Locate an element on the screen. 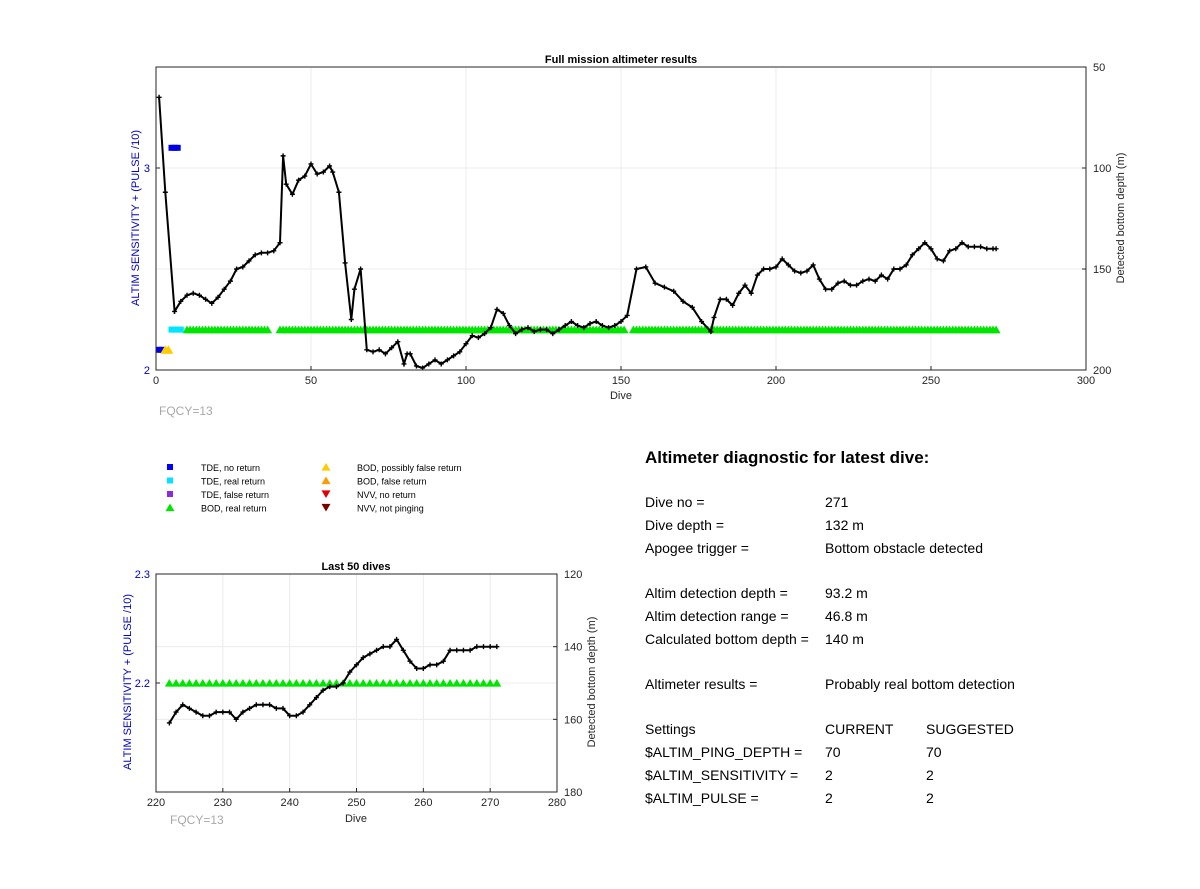  ping-depth-row: $ALTIM_PING_DEPTH = 70 70 is located at coordinates (915, 755).